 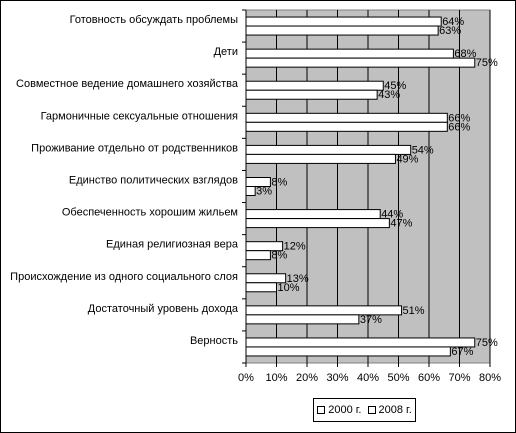 What do you see at coordinates (298, 279) in the screenshot?
I see `data-label: 13%` at bounding box center [298, 279].